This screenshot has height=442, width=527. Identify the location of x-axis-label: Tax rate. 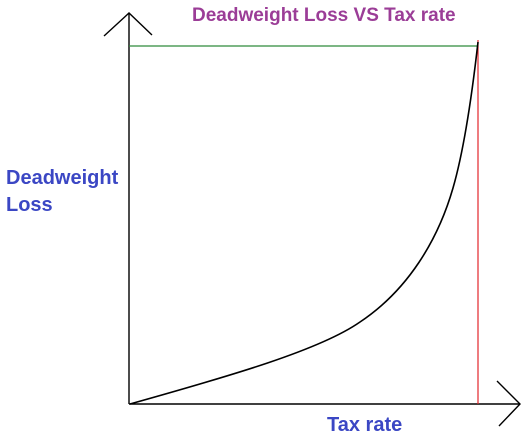
(365, 425).